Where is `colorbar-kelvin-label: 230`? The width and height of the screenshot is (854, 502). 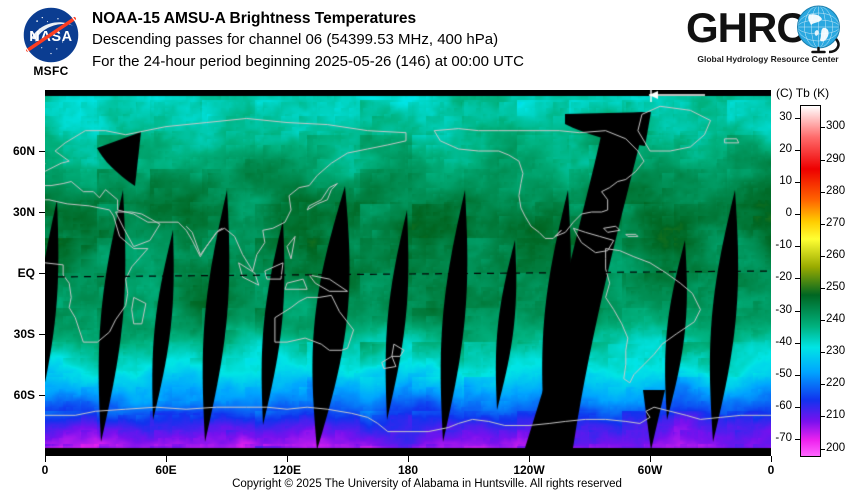
colorbar-kelvin-label: 230 is located at coordinates (836, 351).